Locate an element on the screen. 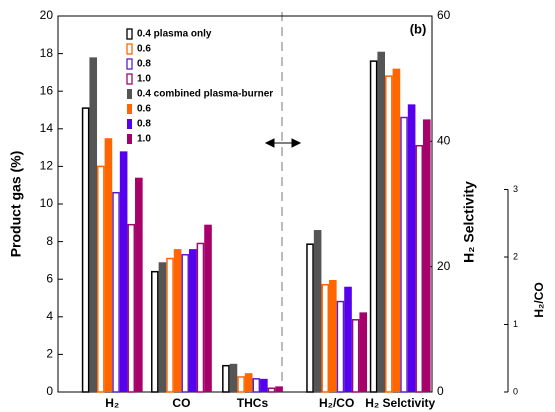 The height and width of the screenshot is (412, 555). y2-axis-label: H₂ Selctivity is located at coordinates (469, 222).